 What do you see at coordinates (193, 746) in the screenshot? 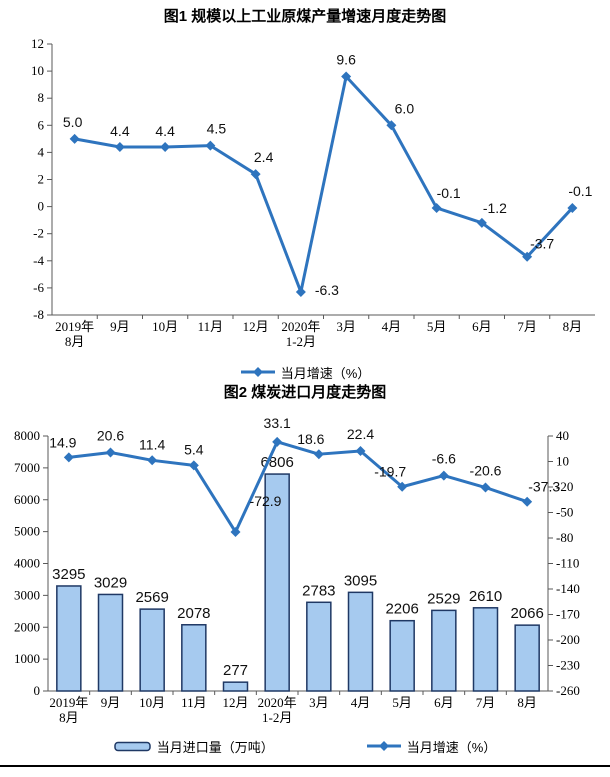
I see `chart2-legend-item-imports: 当月进口量（万吨）` at bounding box center [193, 746].